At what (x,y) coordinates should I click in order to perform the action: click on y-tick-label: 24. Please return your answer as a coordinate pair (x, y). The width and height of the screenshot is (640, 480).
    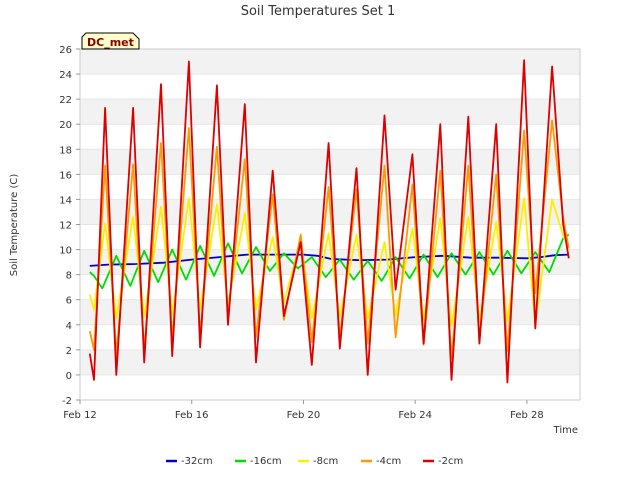
    Looking at the image, I should click on (65, 75).